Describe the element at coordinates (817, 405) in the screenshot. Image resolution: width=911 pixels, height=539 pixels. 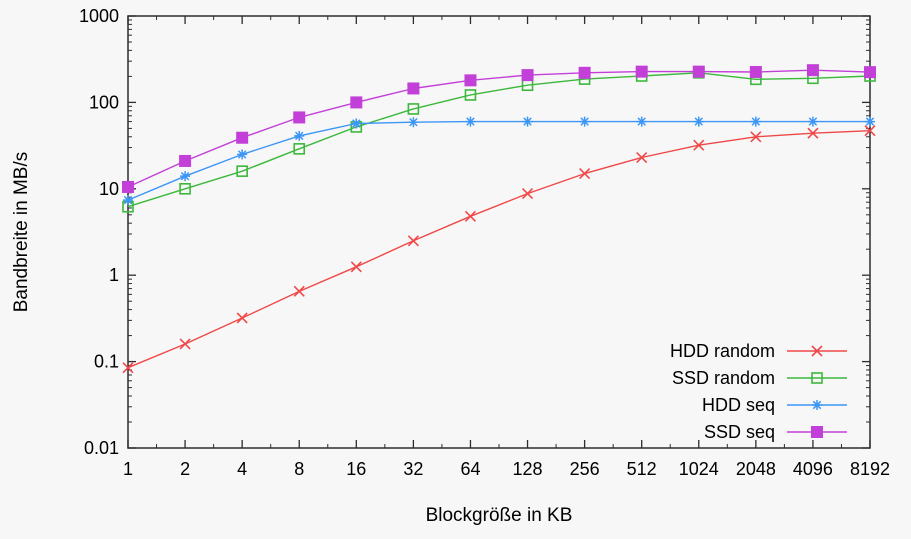
I see `legend-marker-hdd-seq` at that location.